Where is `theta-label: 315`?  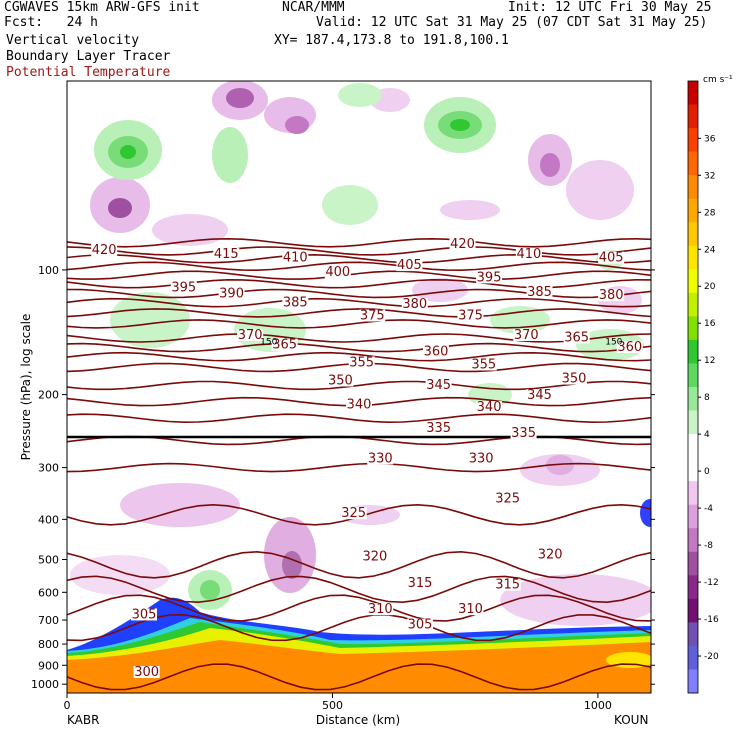
theta-label: 315 is located at coordinates (507, 585).